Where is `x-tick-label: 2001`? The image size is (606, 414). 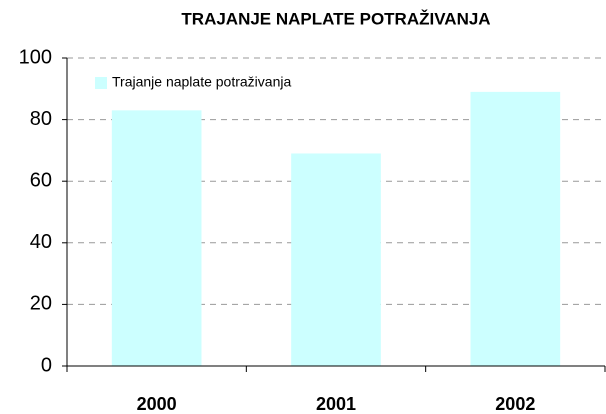 x-tick-label: 2001 is located at coordinates (336, 404).